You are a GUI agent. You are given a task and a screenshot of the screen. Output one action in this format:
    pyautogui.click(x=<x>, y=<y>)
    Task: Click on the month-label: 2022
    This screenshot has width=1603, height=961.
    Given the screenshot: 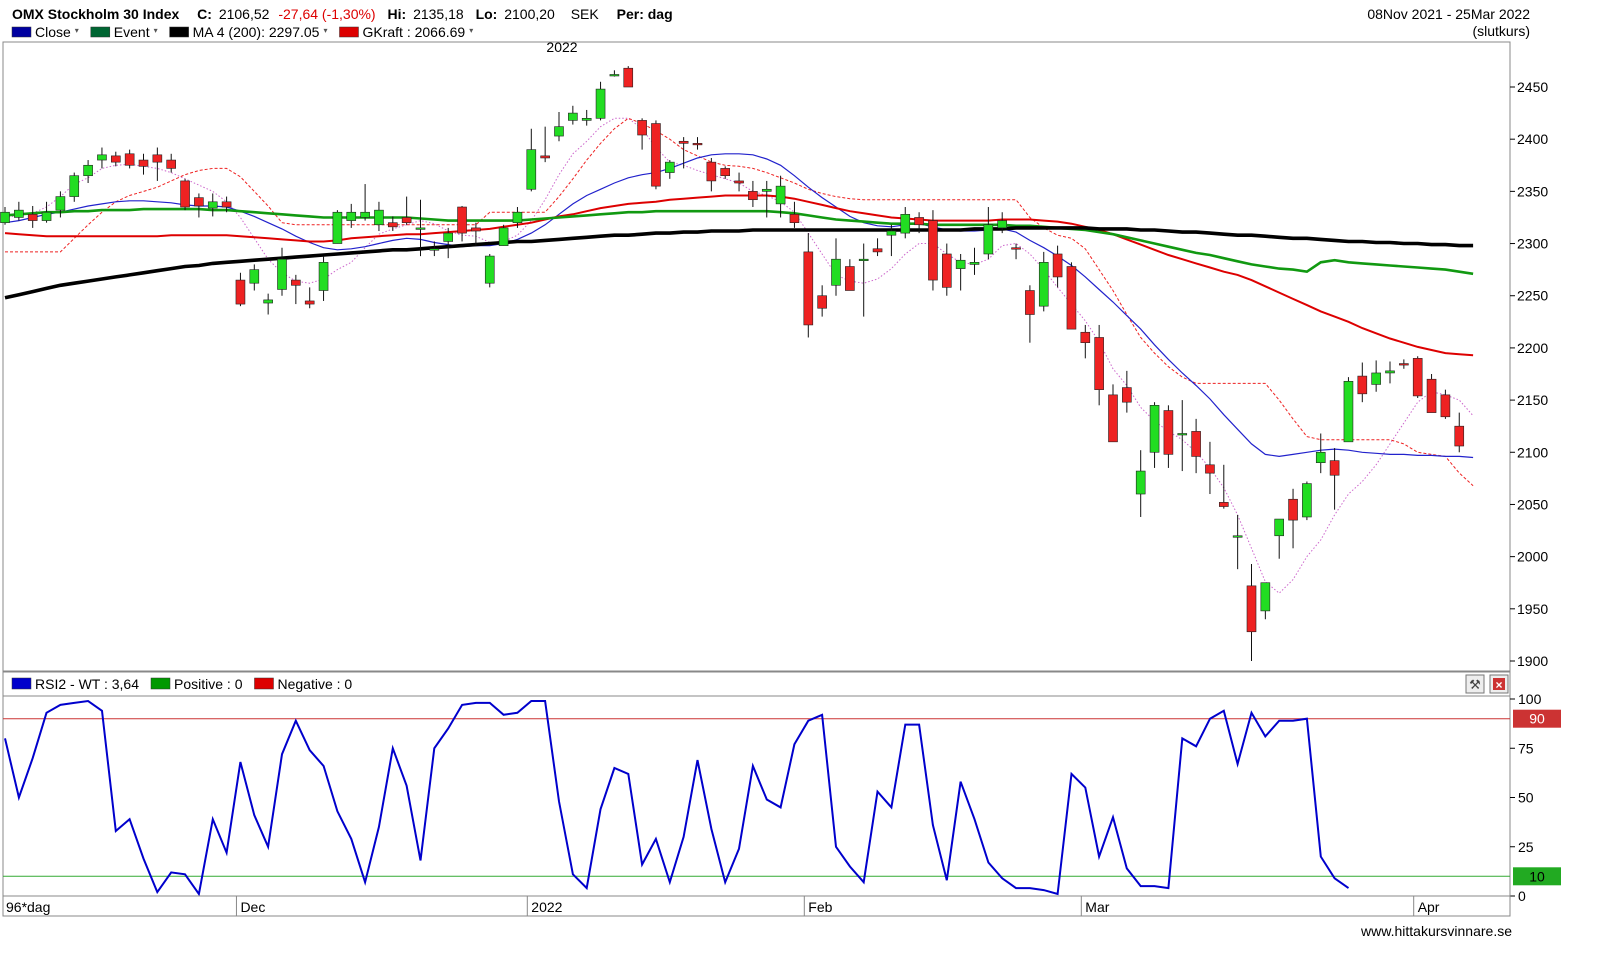 What is the action you would take?
    pyautogui.click(x=546, y=907)
    